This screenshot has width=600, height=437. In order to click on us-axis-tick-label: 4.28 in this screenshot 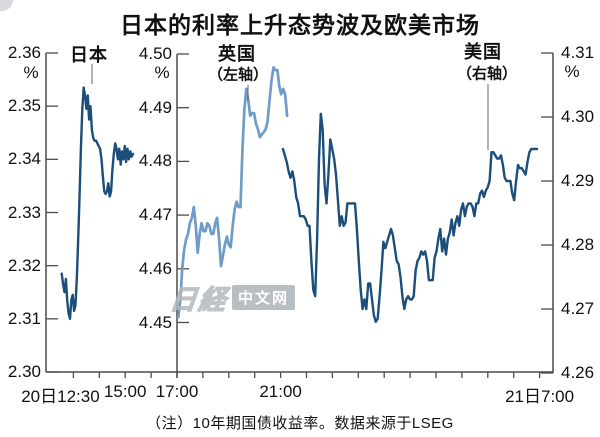, I will do `click(578, 244)`.